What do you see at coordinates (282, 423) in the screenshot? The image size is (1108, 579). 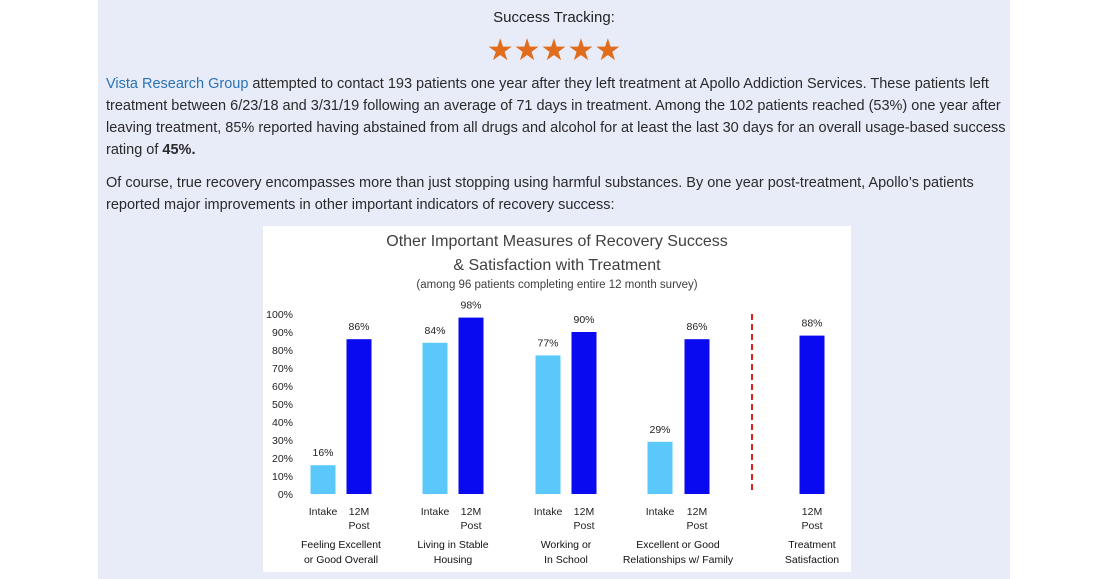 I see `y-tick-label: 40%` at bounding box center [282, 423].